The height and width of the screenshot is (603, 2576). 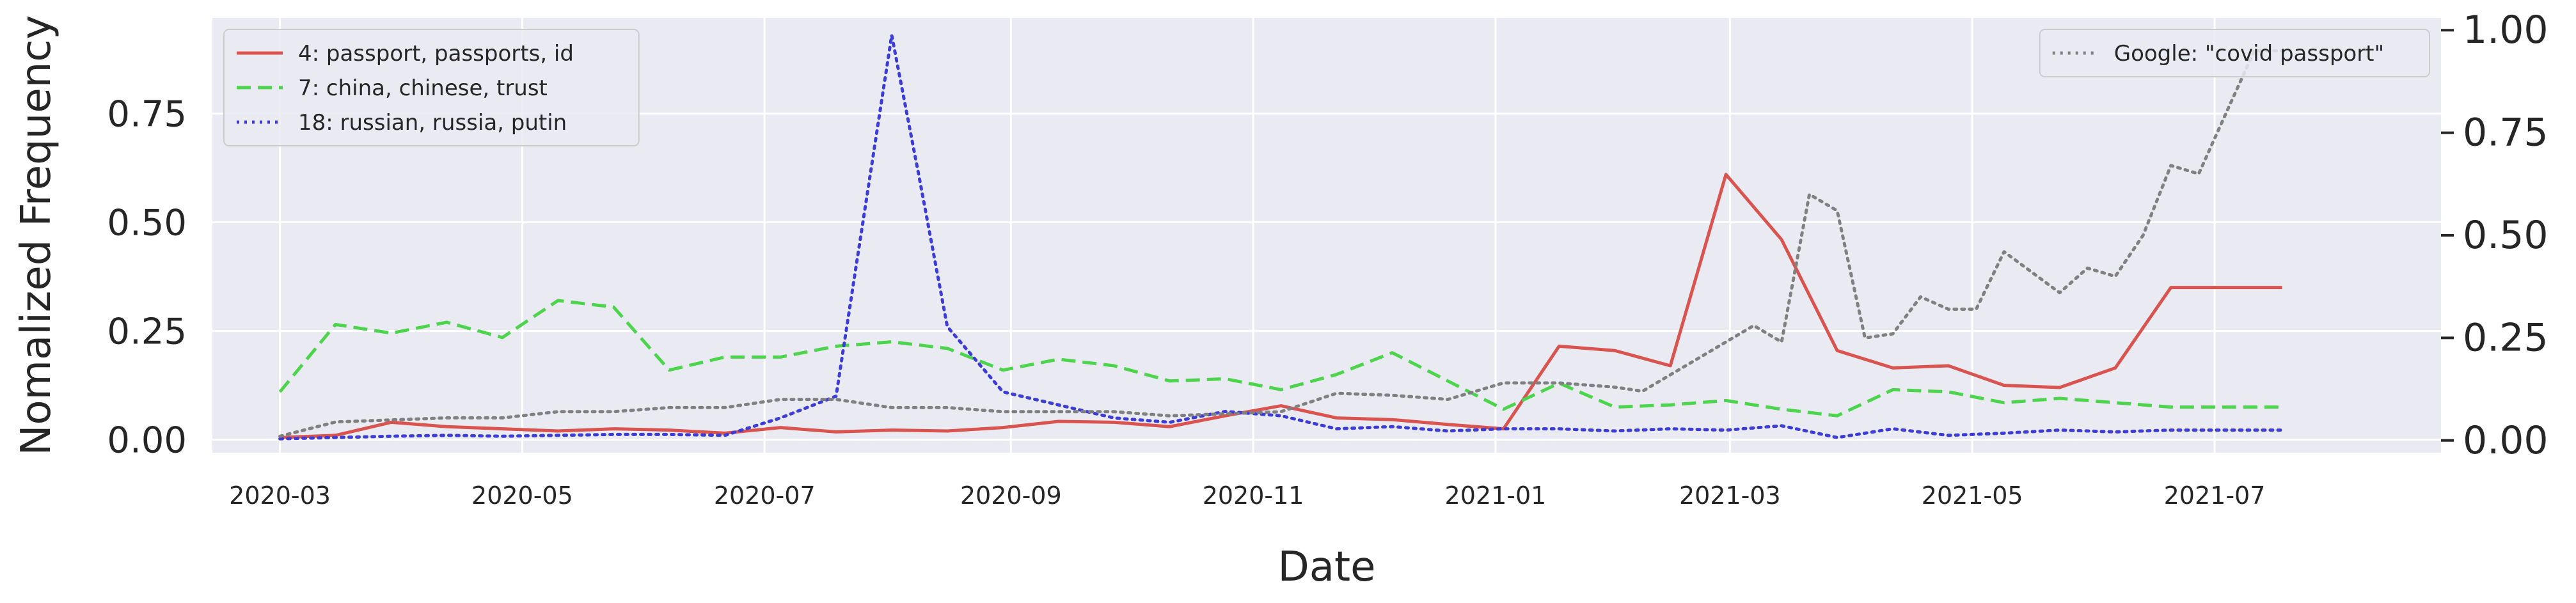 I want to click on y-tick-label-left: 0.50, so click(x=147, y=224).